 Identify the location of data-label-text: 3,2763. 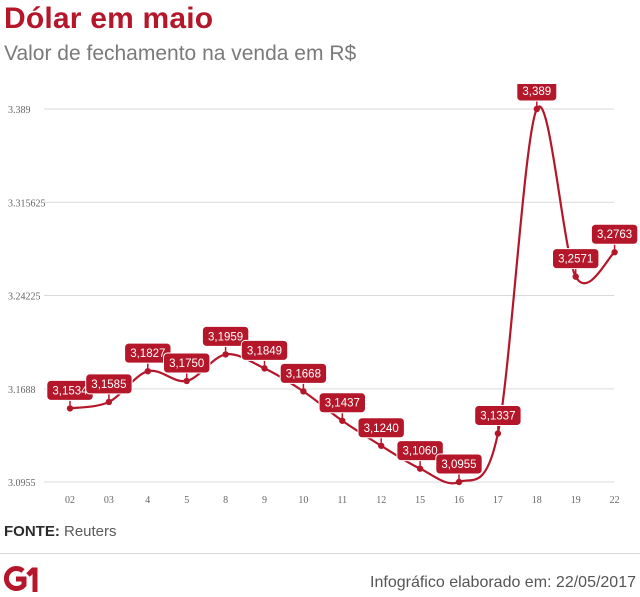
(614, 235).